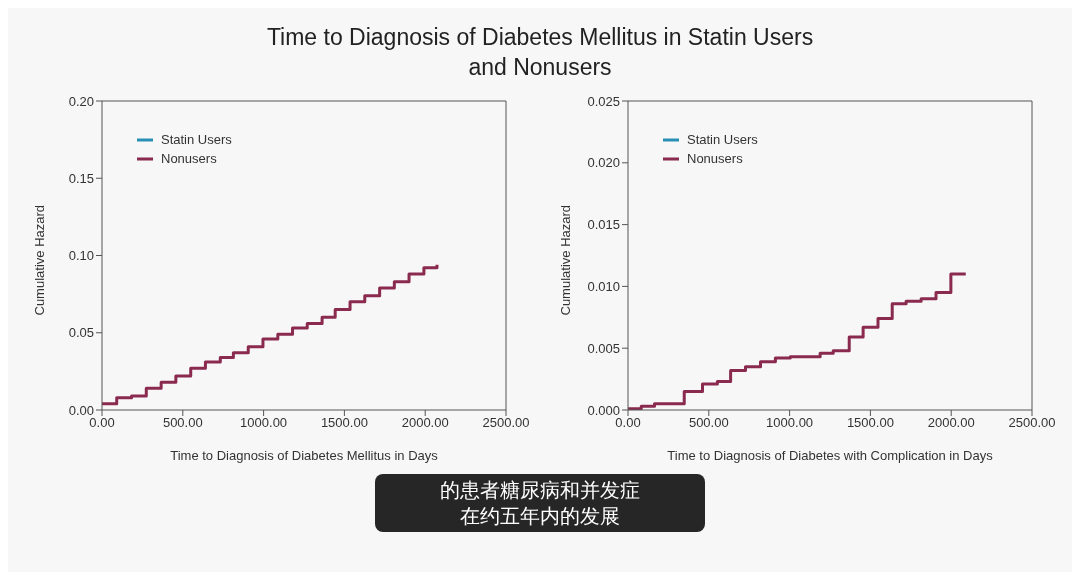 This screenshot has width=1080, height=580. I want to click on y-tick-label: 0.10, so click(81, 256).